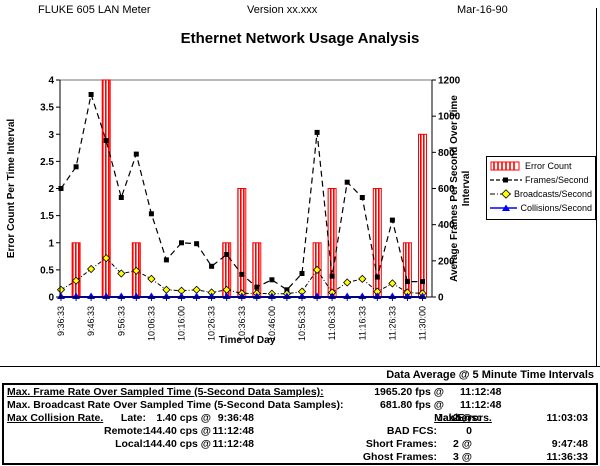  I want to click on legend-label: Frames/Second, so click(557, 180).